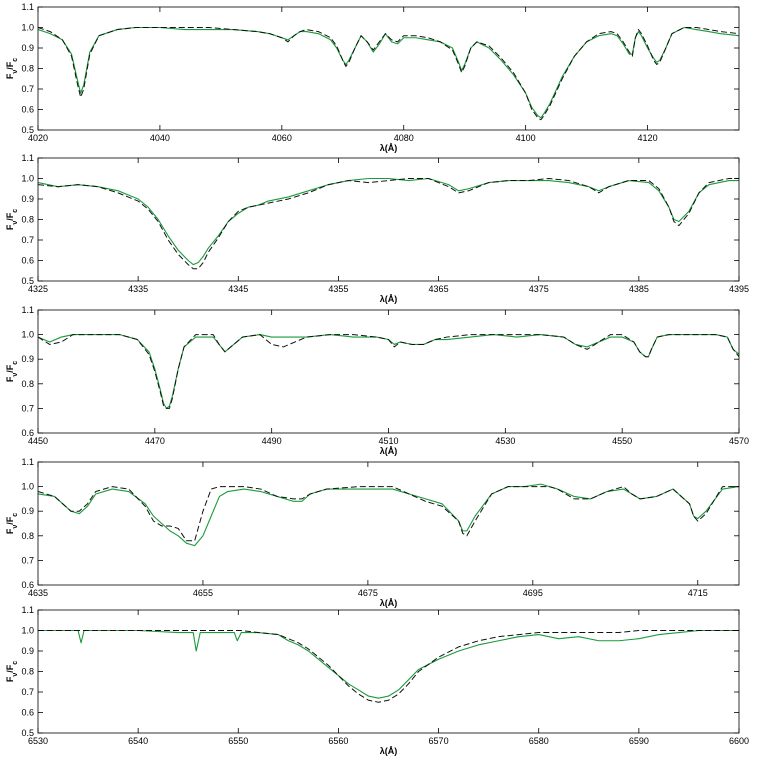  I want to click on x-tick-label: 4325, so click(38, 289).